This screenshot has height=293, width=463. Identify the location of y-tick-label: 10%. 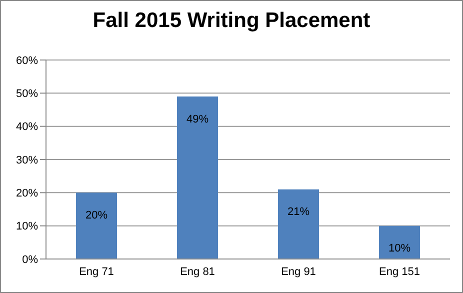
(27, 226).